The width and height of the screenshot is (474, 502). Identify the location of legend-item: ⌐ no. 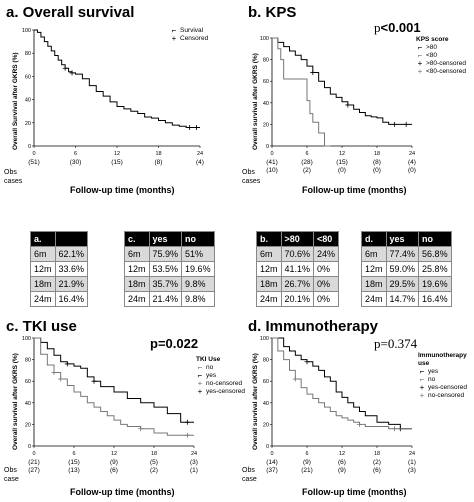
(205, 367).